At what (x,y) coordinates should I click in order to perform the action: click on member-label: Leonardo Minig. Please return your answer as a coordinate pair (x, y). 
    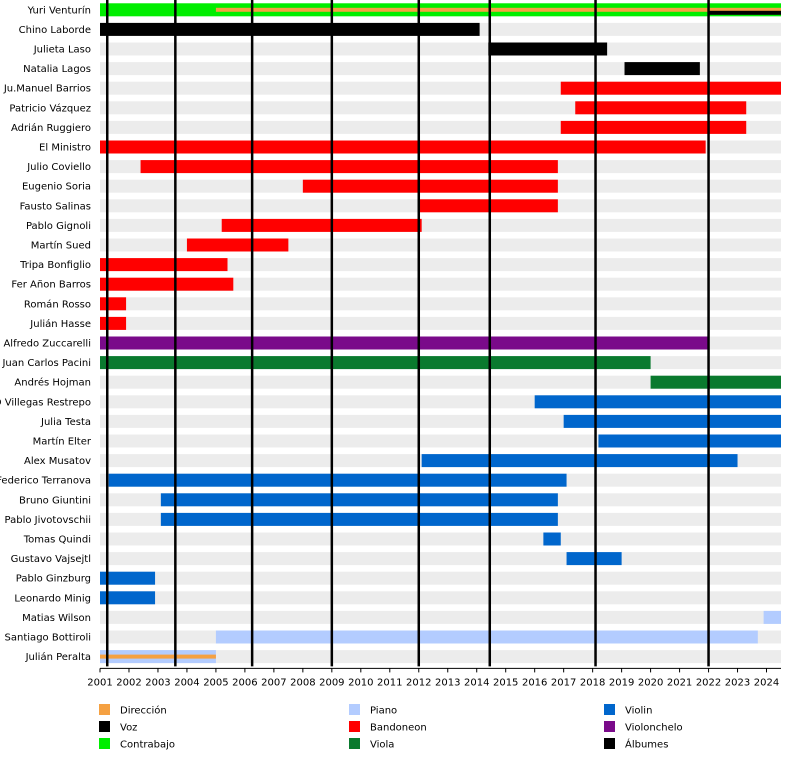
    Looking at the image, I should click on (52, 598).